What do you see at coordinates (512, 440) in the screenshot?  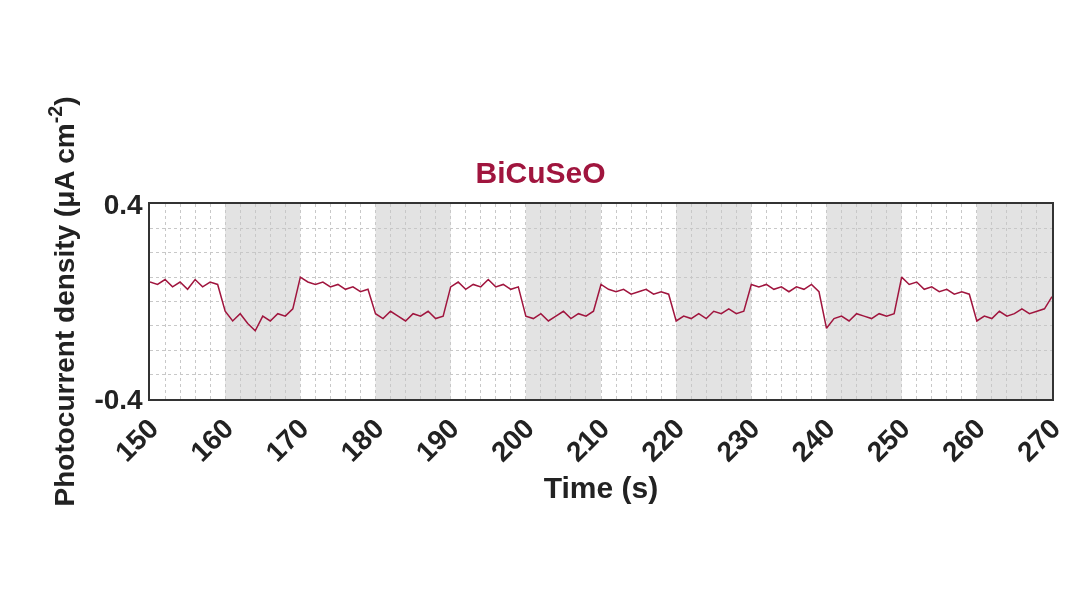 I see `x-tick-label: 200` at bounding box center [512, 440].